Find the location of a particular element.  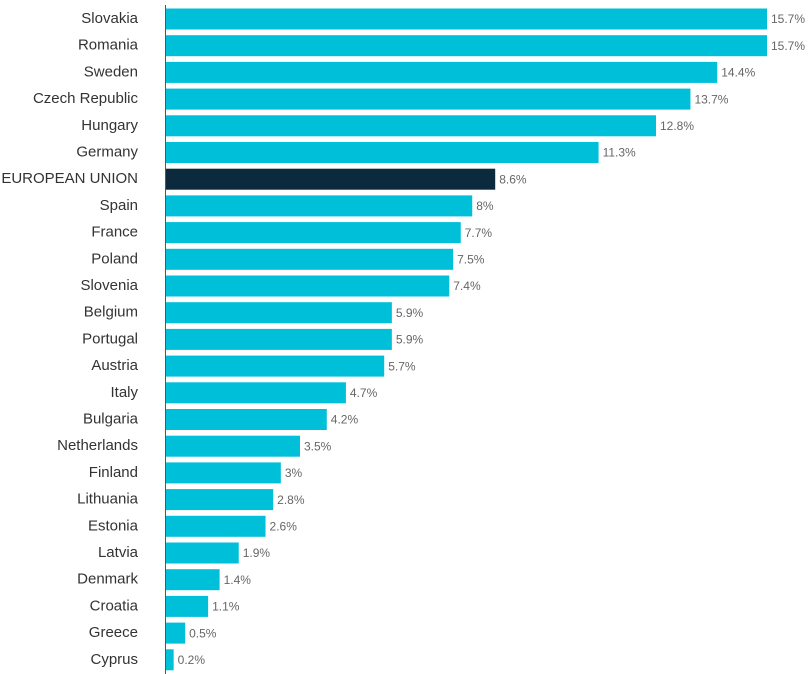

category-label: Greece is located at coordinates (113, 632).